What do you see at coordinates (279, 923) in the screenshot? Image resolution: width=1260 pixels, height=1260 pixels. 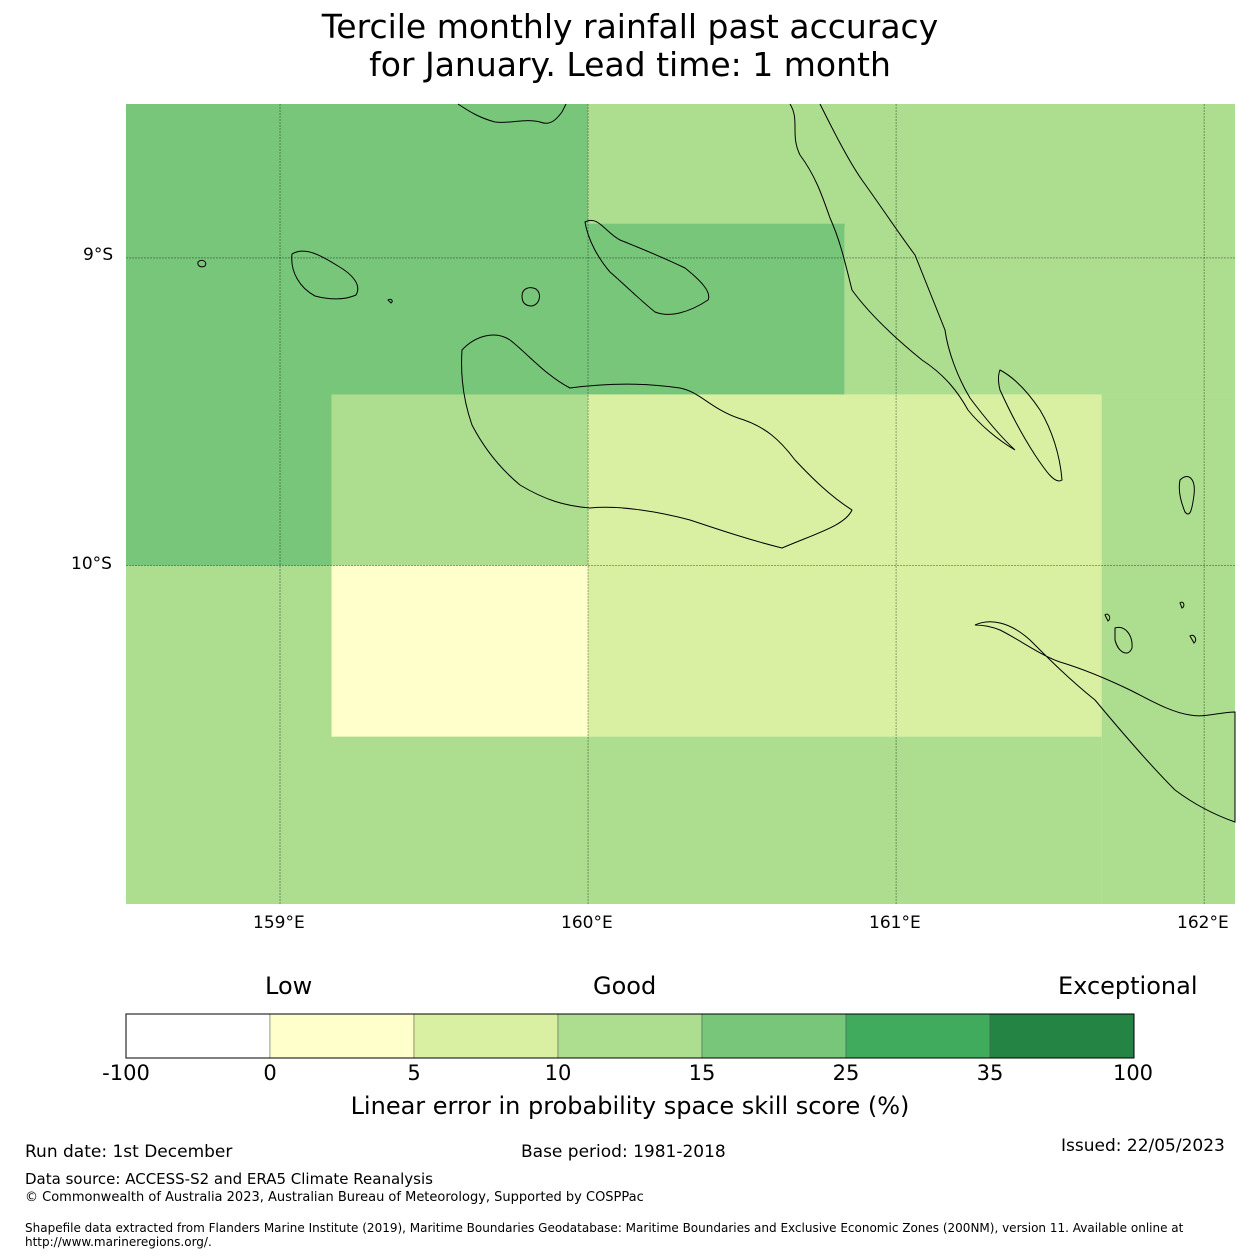 I see `lon-label-159e: 159°E` at bounding box center [279, 923].